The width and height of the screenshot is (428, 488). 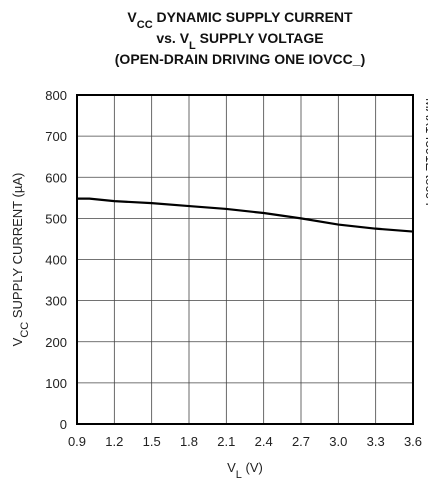 I want to click on x-tick-label: 0.9, so click(x=77, y=441).